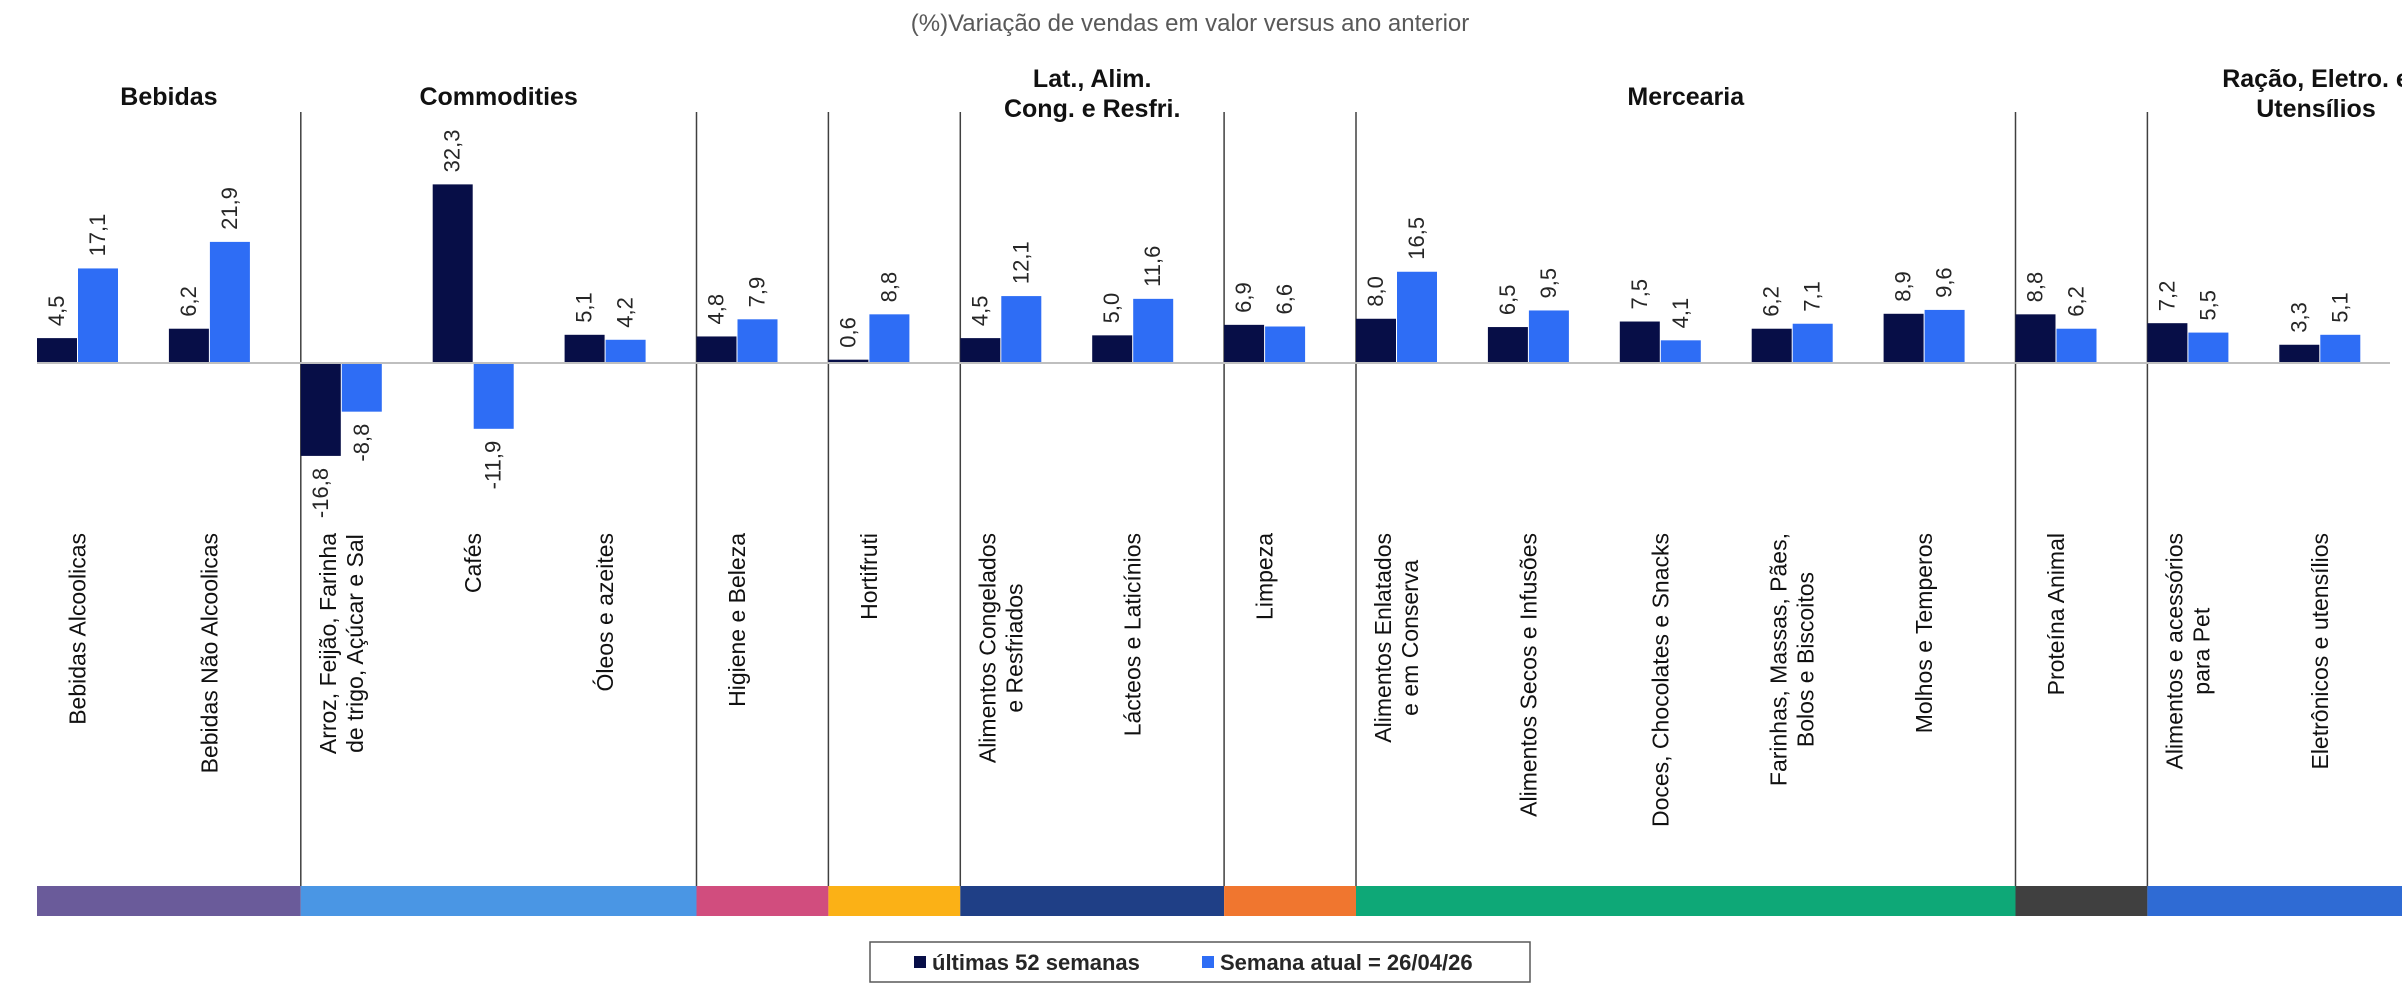 The image size is (2402, 983). What do you see at coordinates (168, 97) in the screenshot?
I see `group-label-bebidas: Bebidas` at bounding box center [168, 97].